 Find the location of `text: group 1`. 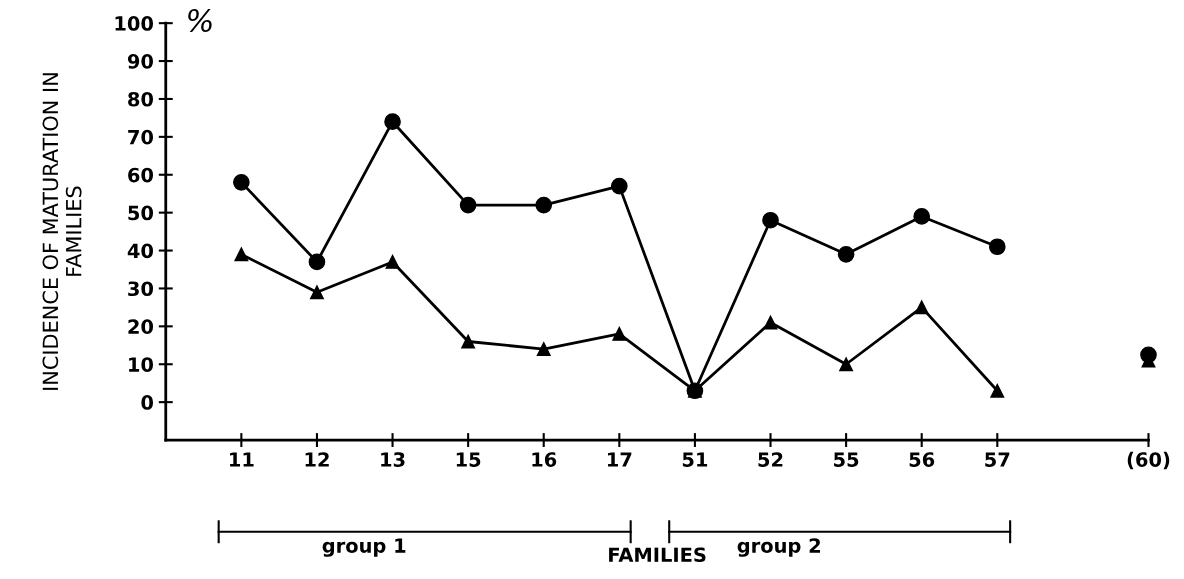

text: group 1 is located at coordinates (364, 547).